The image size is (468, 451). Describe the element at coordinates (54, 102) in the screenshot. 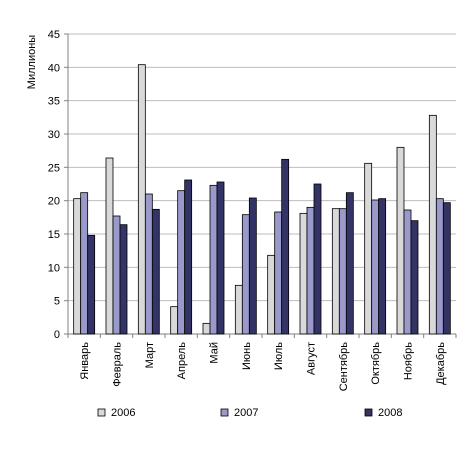

I see `y-tick-label: 35` at that location.